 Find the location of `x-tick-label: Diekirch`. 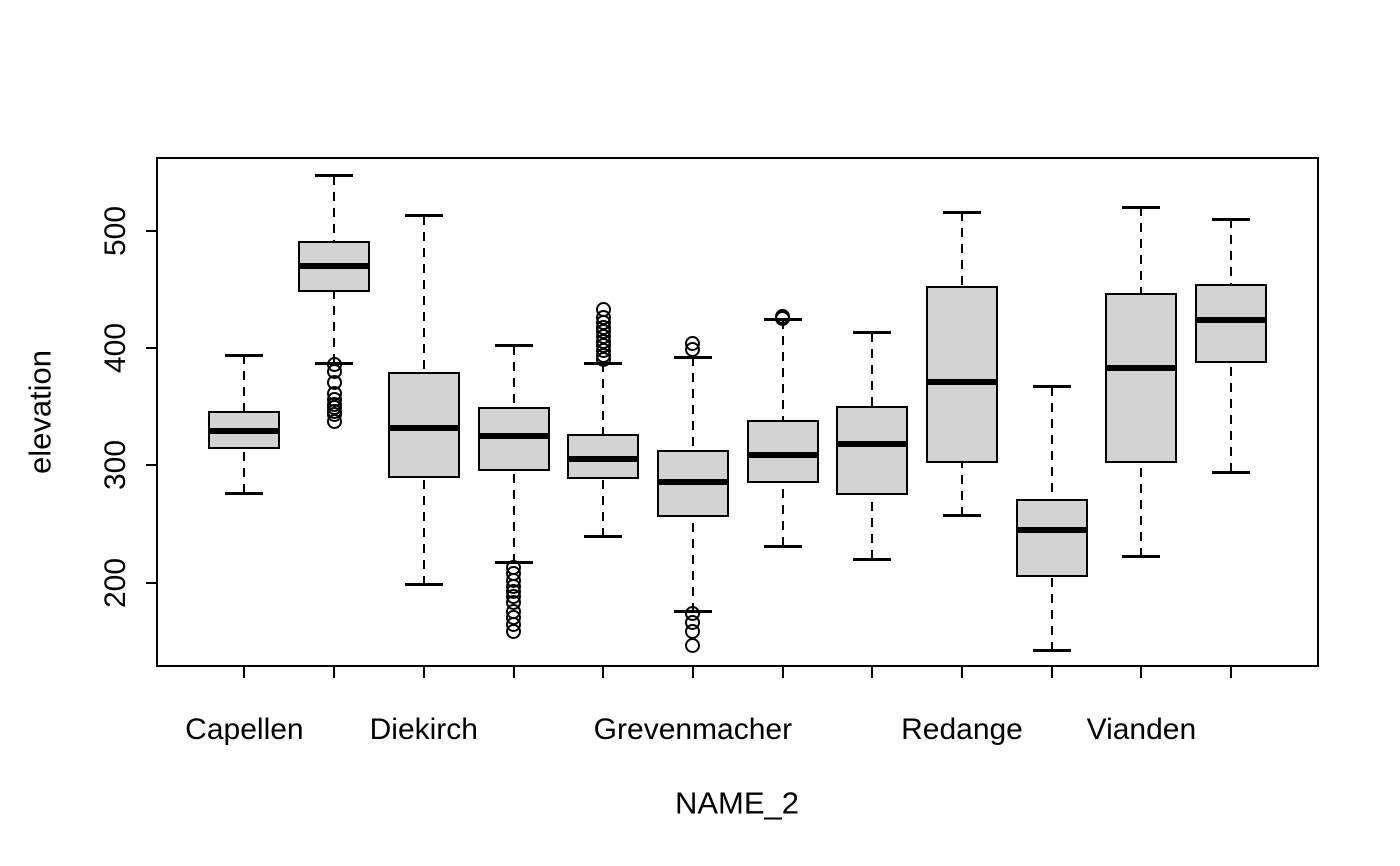

x-tick-label: Diekirch is located at coordinates (423, 729).